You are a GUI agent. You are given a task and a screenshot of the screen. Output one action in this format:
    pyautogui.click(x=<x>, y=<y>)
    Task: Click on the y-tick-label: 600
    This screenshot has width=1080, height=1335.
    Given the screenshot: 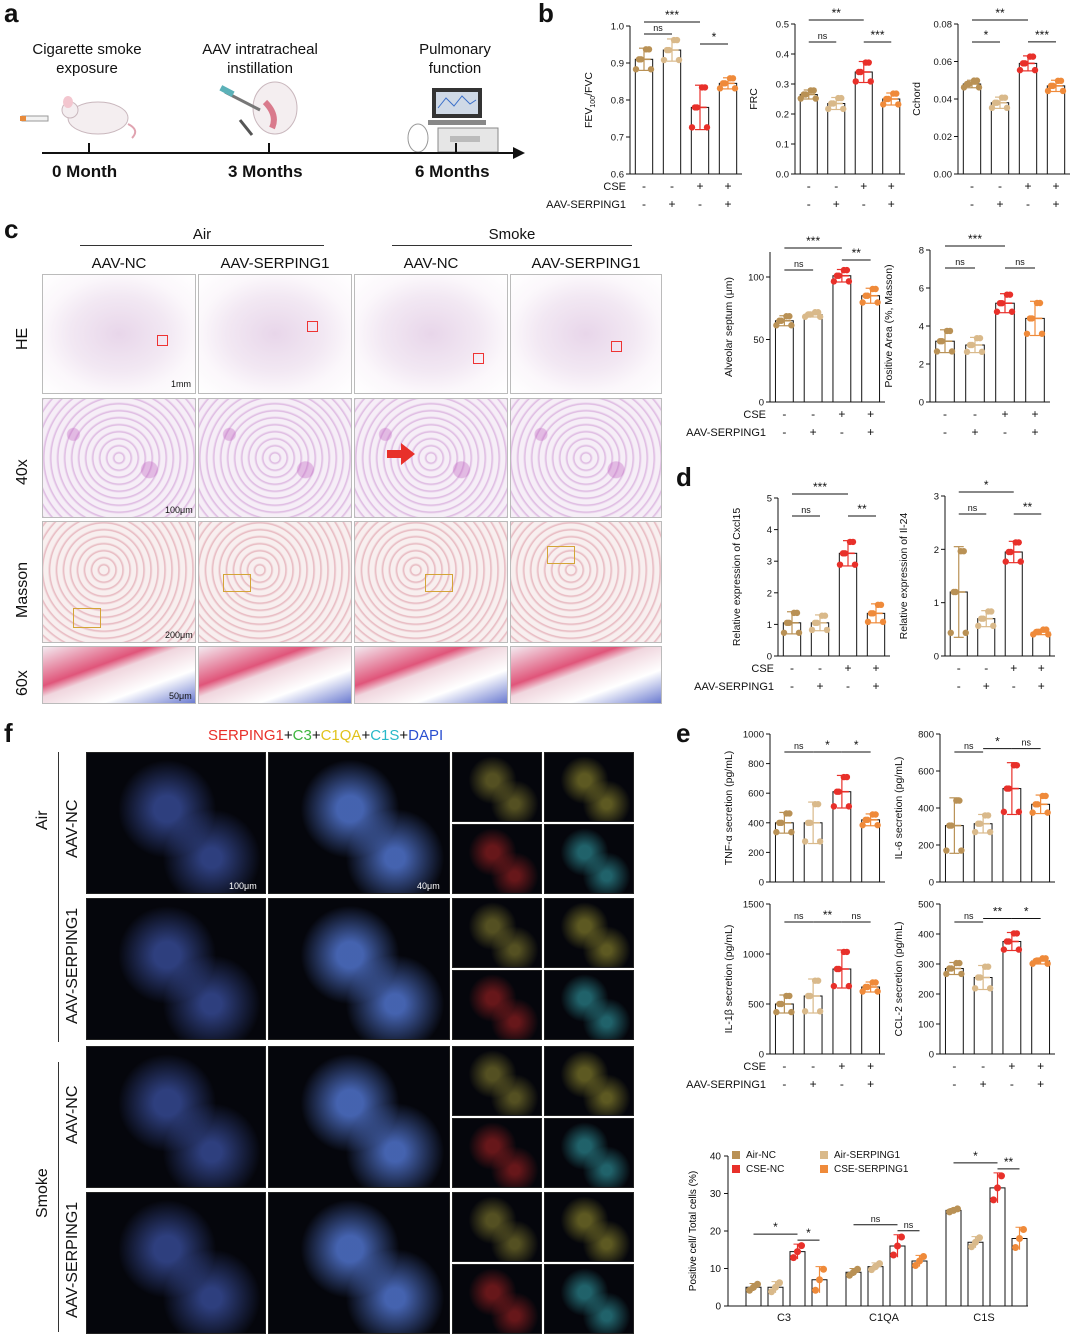 What is the action you would take?
    pyautogui.click(x=926, y=772)
    